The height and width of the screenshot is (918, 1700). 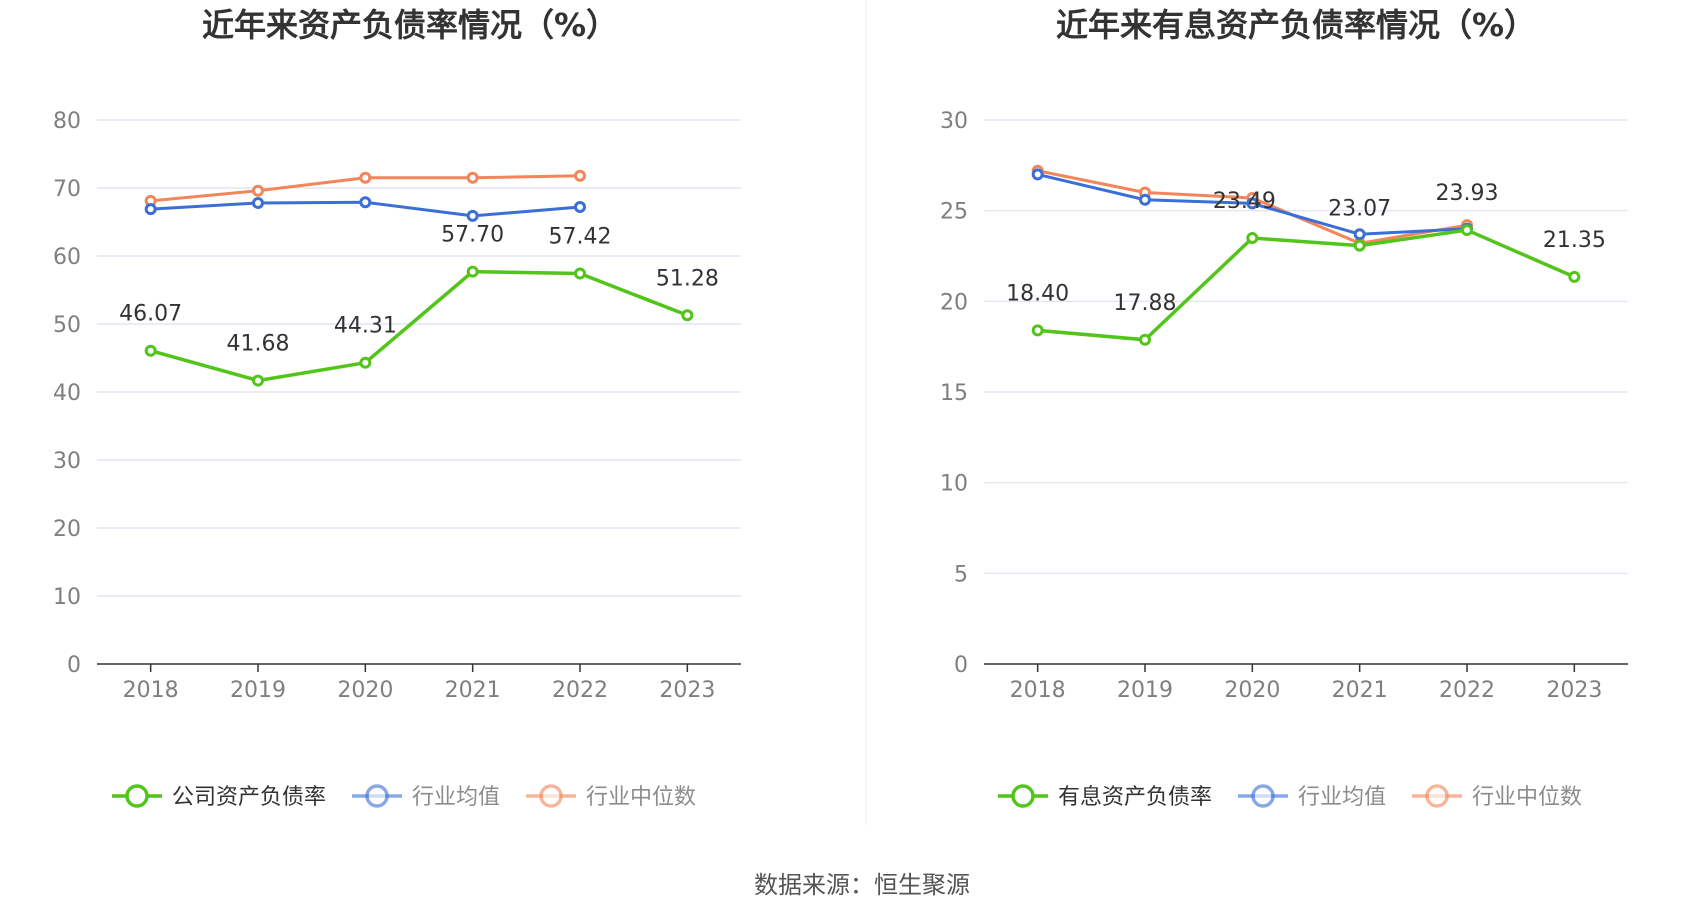 What do you see at coordinates (954, 212) in the screenshot?
I see `y-tick-label: 25` at bounding box center [954, 212].